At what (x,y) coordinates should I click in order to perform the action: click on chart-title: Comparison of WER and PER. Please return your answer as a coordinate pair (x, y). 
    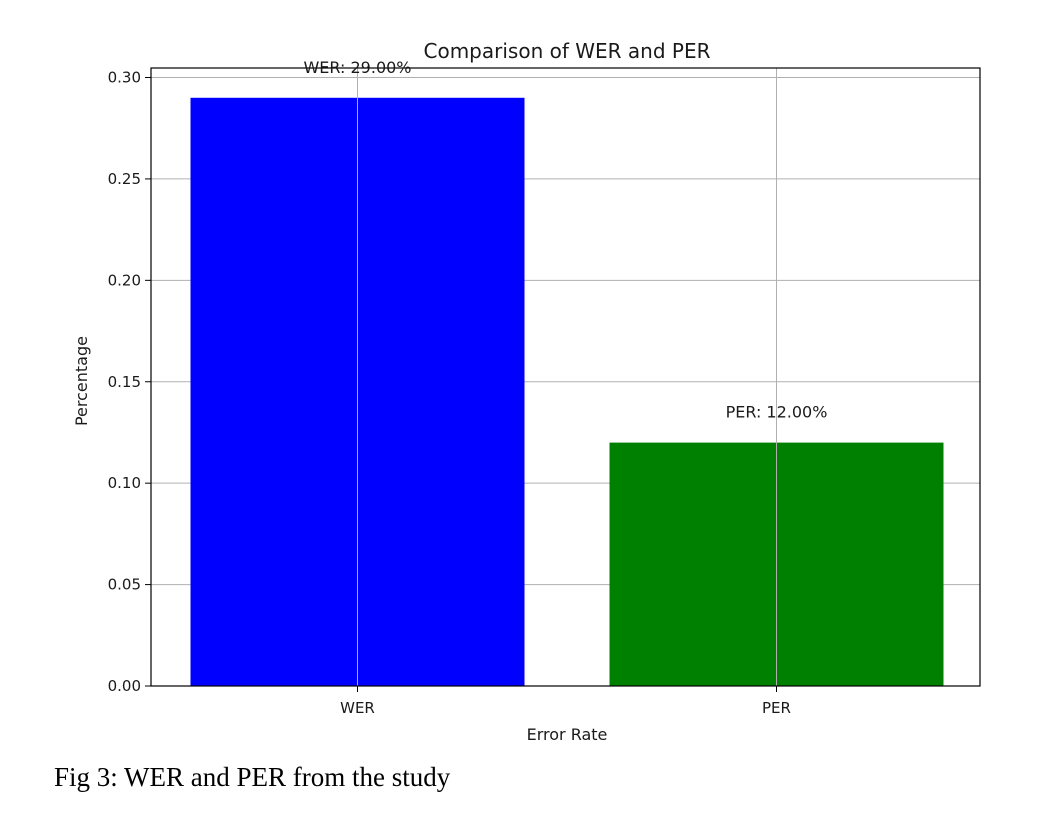
    Looking at the image, I should click on (567, 51).